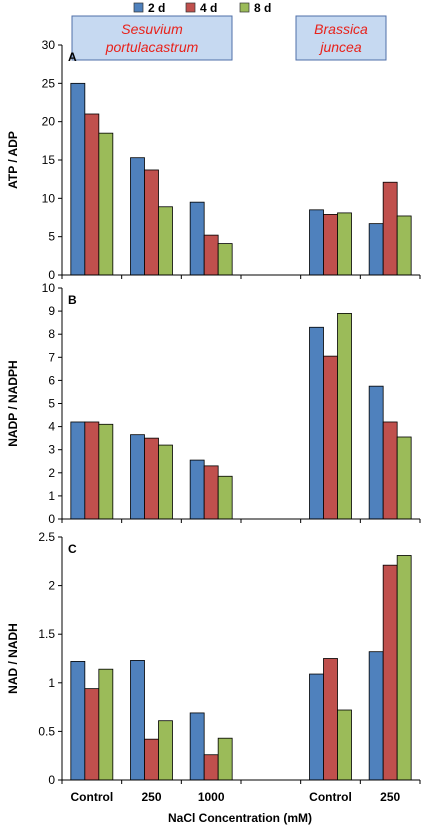 The height and width of the screenshot is (834, 426). What do you see at coordinates (49, 45) in the screenshot?
I see `y-tick-label: 30` at bounding box center [49, 45].